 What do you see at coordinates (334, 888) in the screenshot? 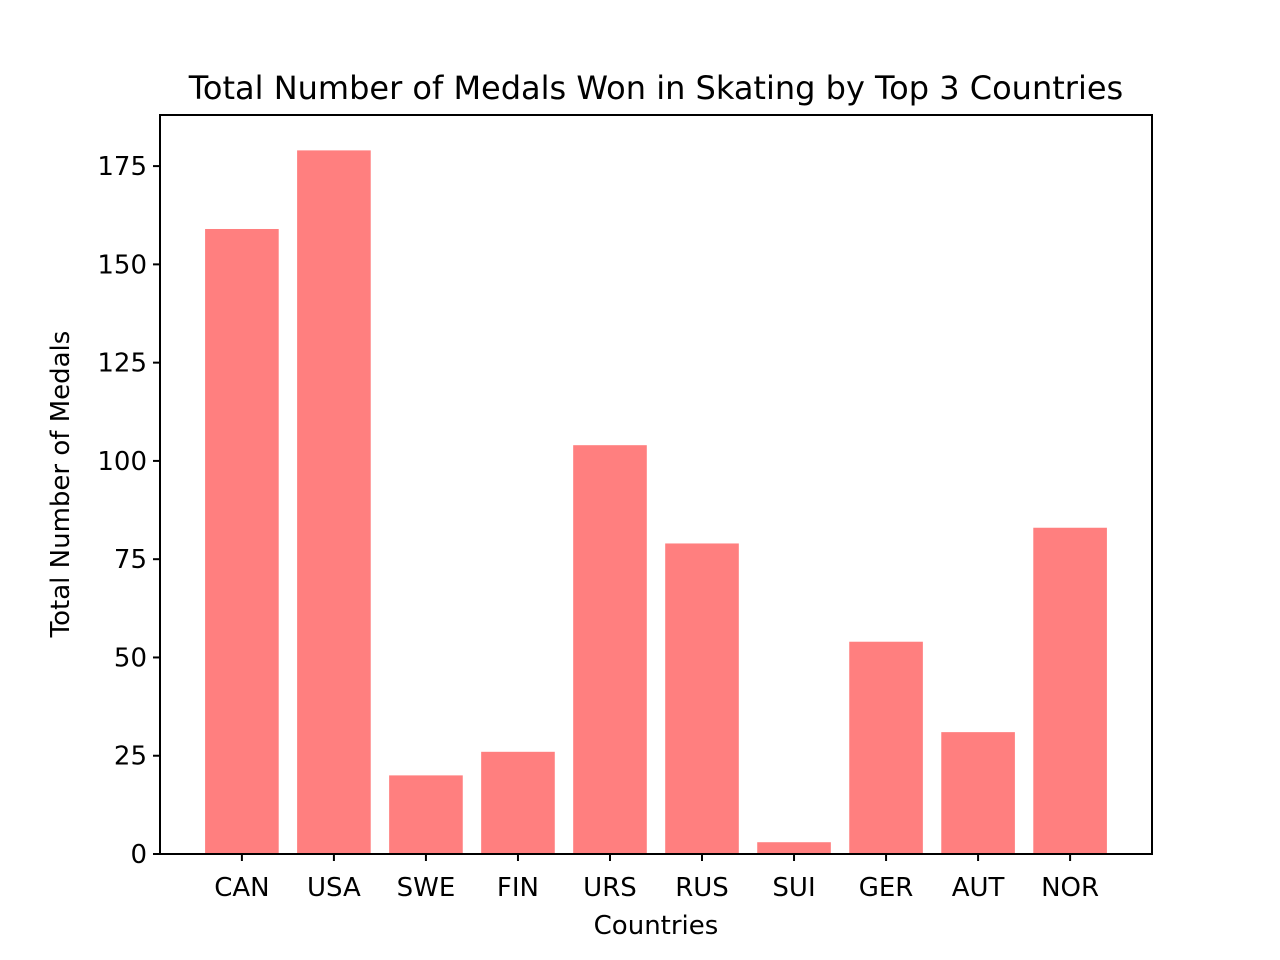
I see `x-tick-label: USA` at bounding box center [334, 888].